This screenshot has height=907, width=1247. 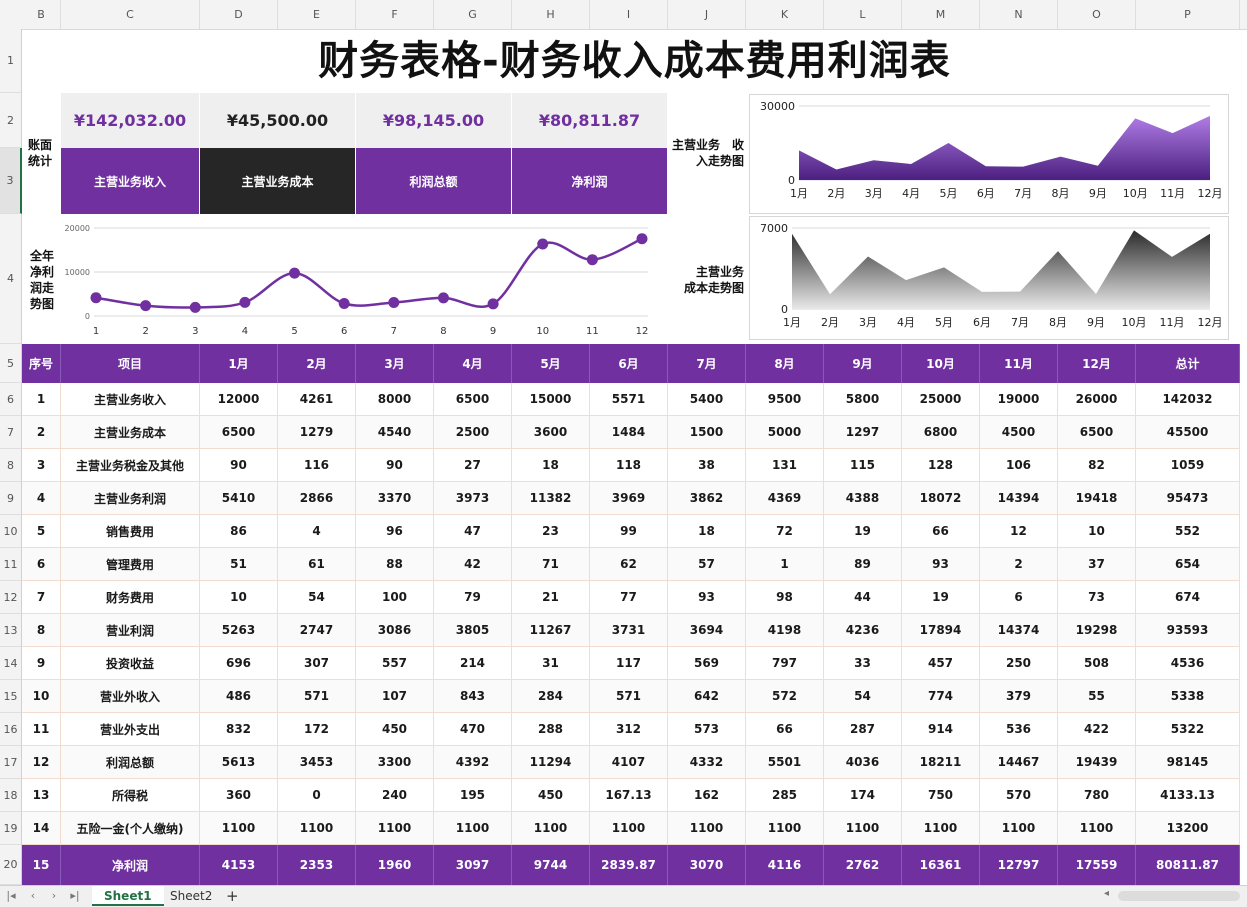 I want to click on item-name-cell: 主营业务收入, so click(x=130, y=399).